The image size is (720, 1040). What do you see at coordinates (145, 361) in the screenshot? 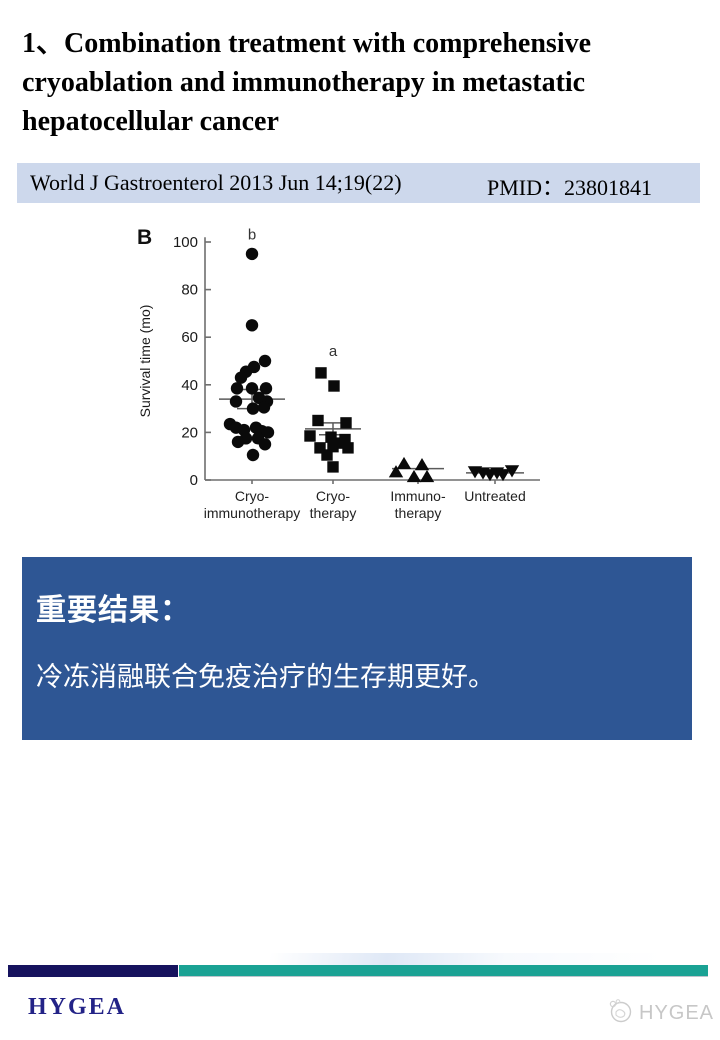
I see `y-axis-title: Survival time (mo)` at bounding box center [145, 361].